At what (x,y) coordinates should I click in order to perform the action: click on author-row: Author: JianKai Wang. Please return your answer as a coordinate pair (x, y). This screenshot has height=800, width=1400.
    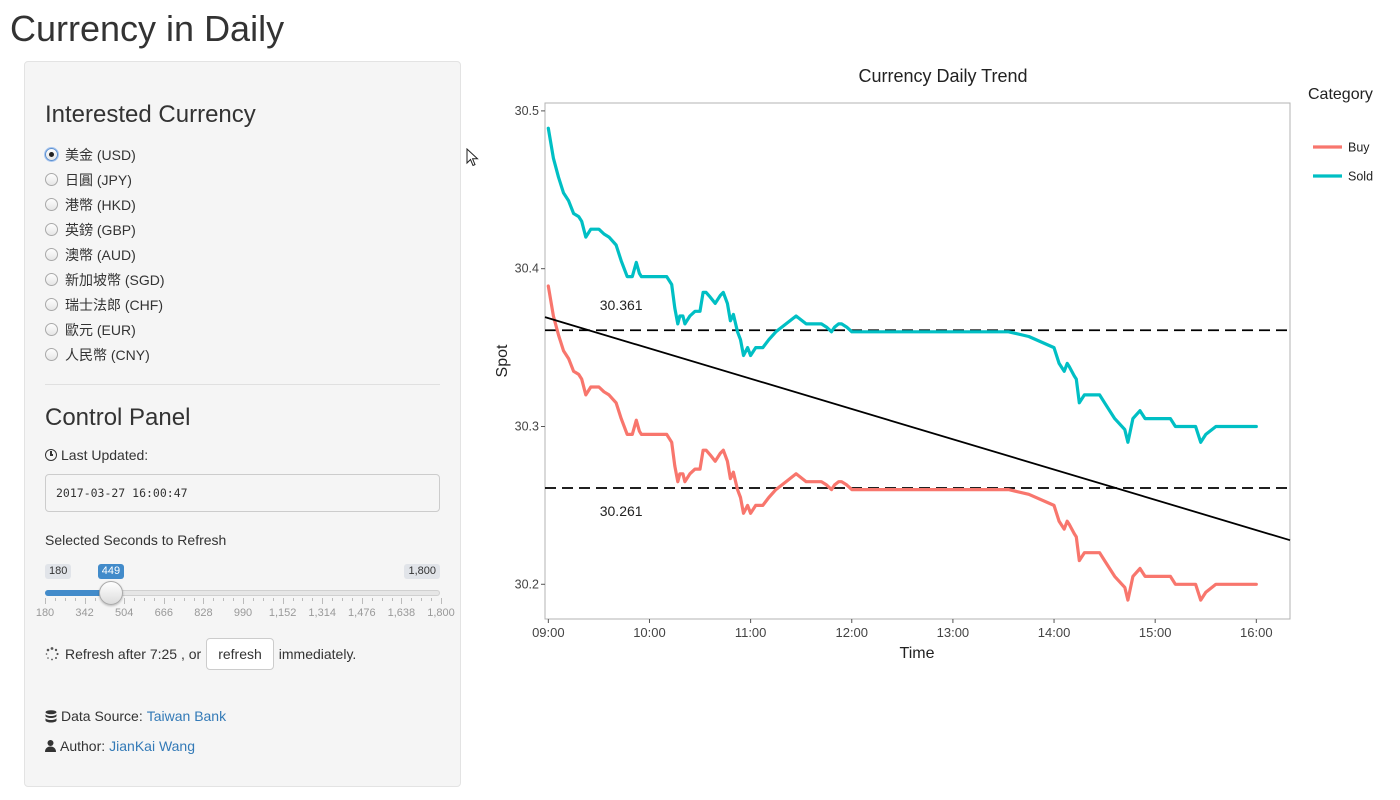
    Looking at the image, I should click on (120, 746).